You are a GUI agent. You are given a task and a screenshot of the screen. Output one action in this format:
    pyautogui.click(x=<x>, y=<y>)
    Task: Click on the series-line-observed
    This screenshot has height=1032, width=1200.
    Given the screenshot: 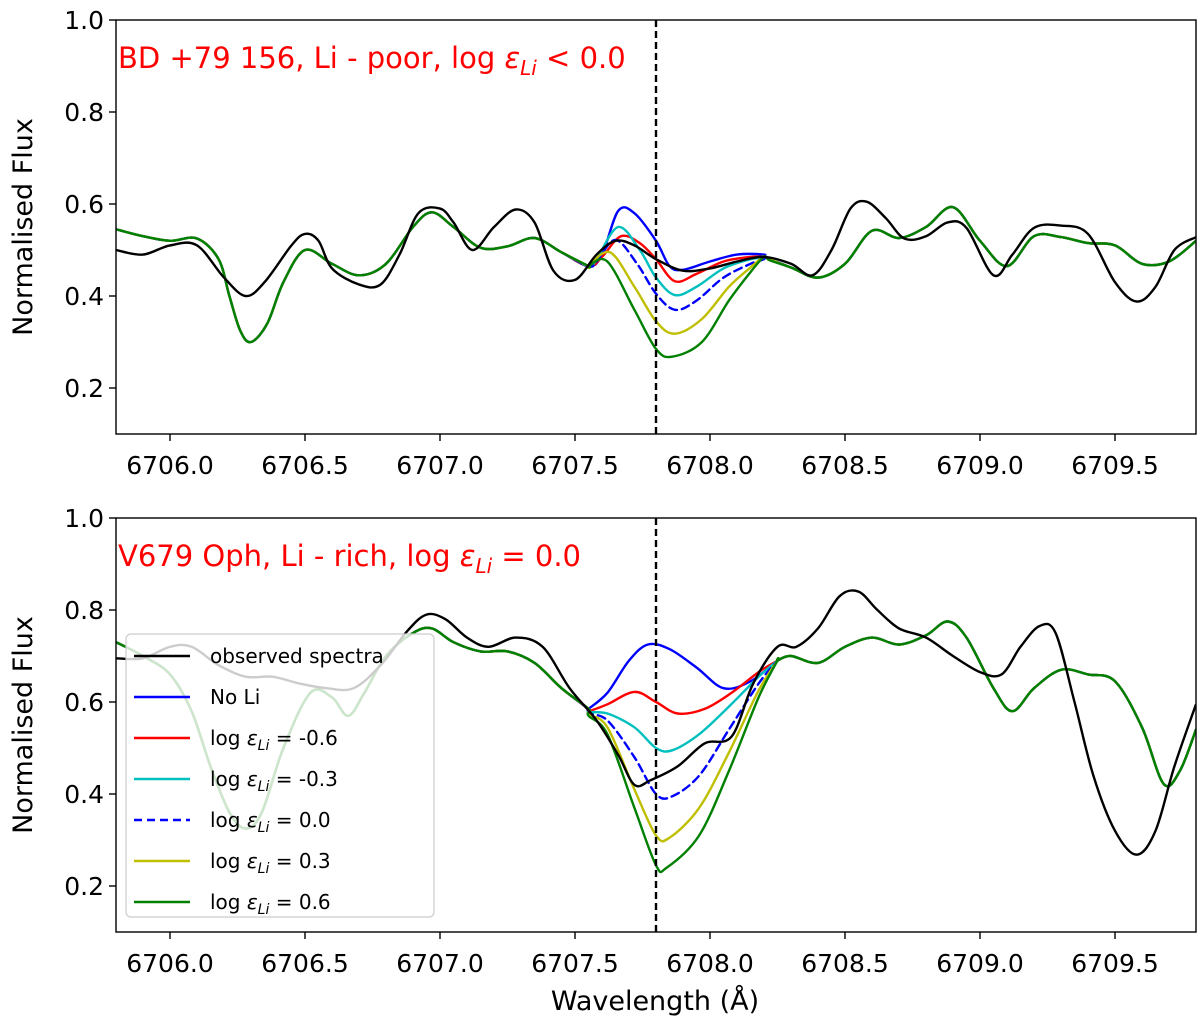 What is the action you would take?
    pyautogui.click(x=656, y=251)
    